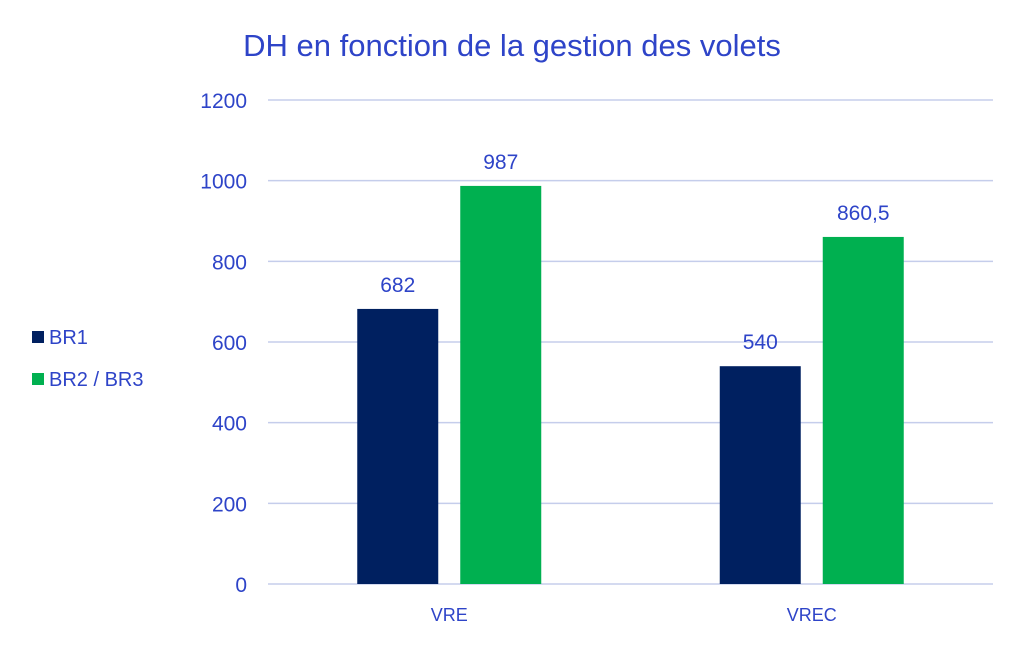 This screenshot has height=645, width=1024. Describe the element at coordinates (229, 424) in the screenshot. I see `y-tick-label: 400` at that location.